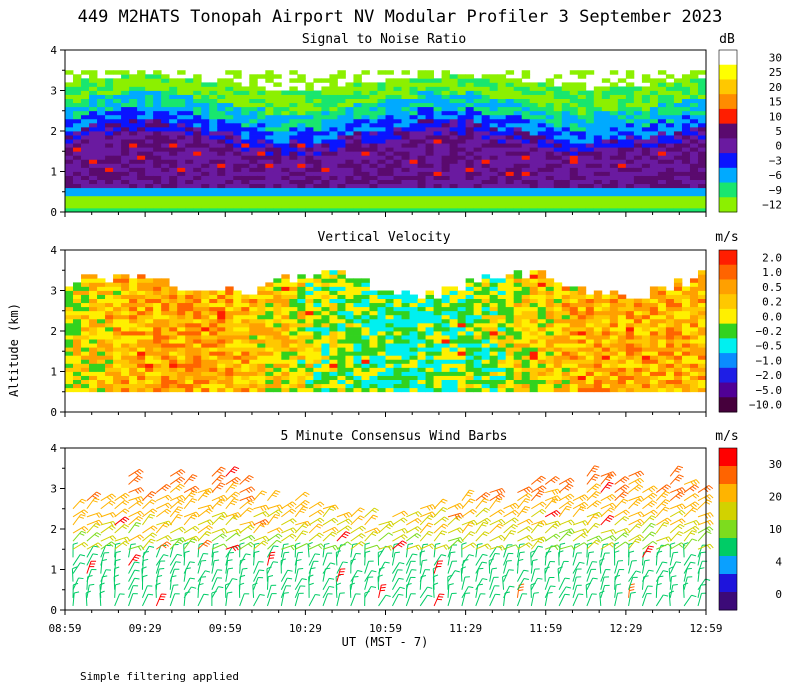  I want to click on colorbar-swatch, so click(728, 331).